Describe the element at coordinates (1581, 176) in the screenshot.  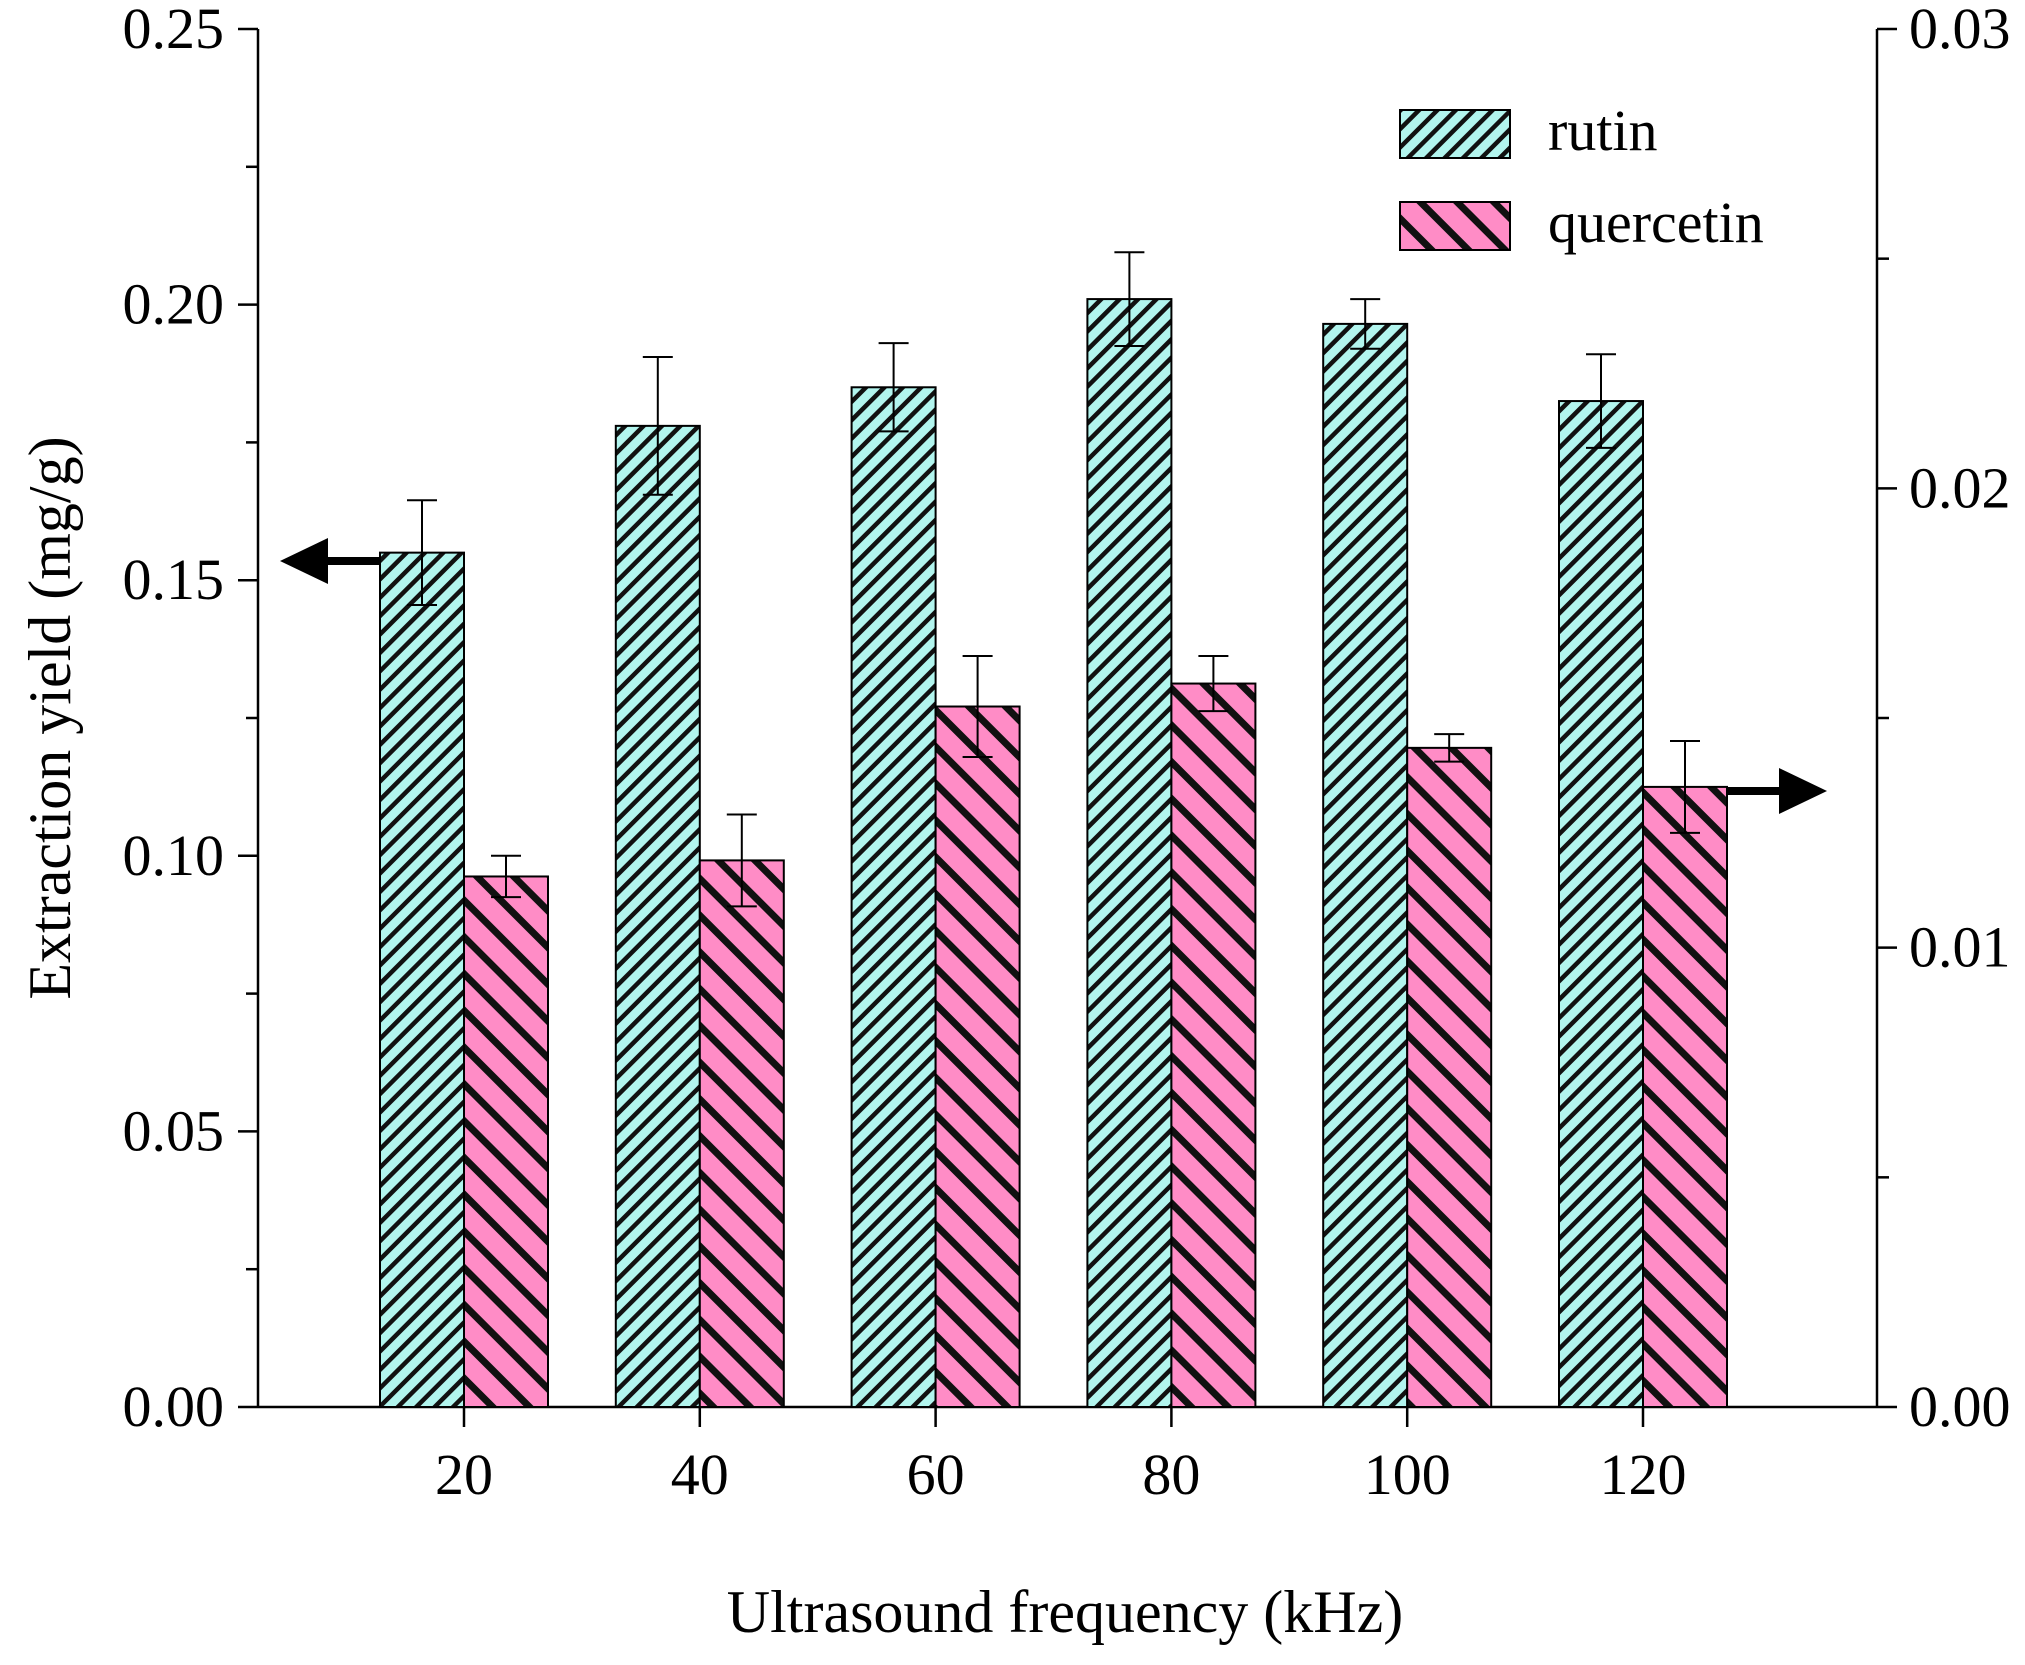
I see `legend: rutin quercetin` at that location.